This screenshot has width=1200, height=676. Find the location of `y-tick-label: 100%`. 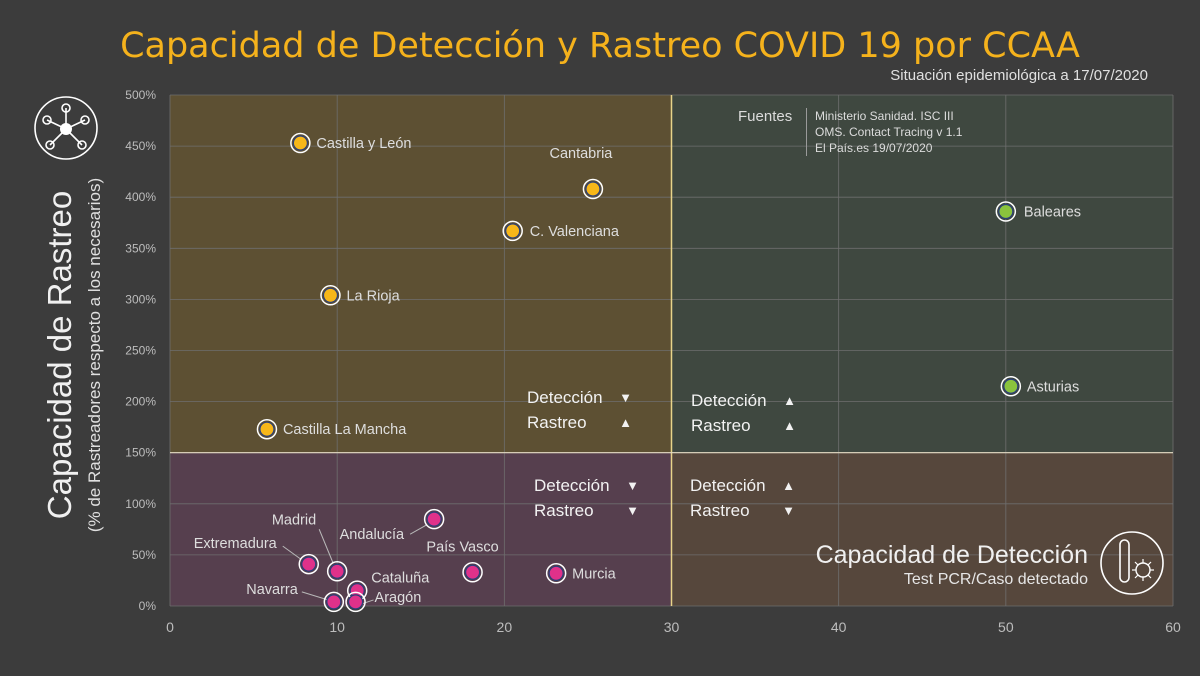

y-tick-label: 100% is located at coordinates (140, 504).